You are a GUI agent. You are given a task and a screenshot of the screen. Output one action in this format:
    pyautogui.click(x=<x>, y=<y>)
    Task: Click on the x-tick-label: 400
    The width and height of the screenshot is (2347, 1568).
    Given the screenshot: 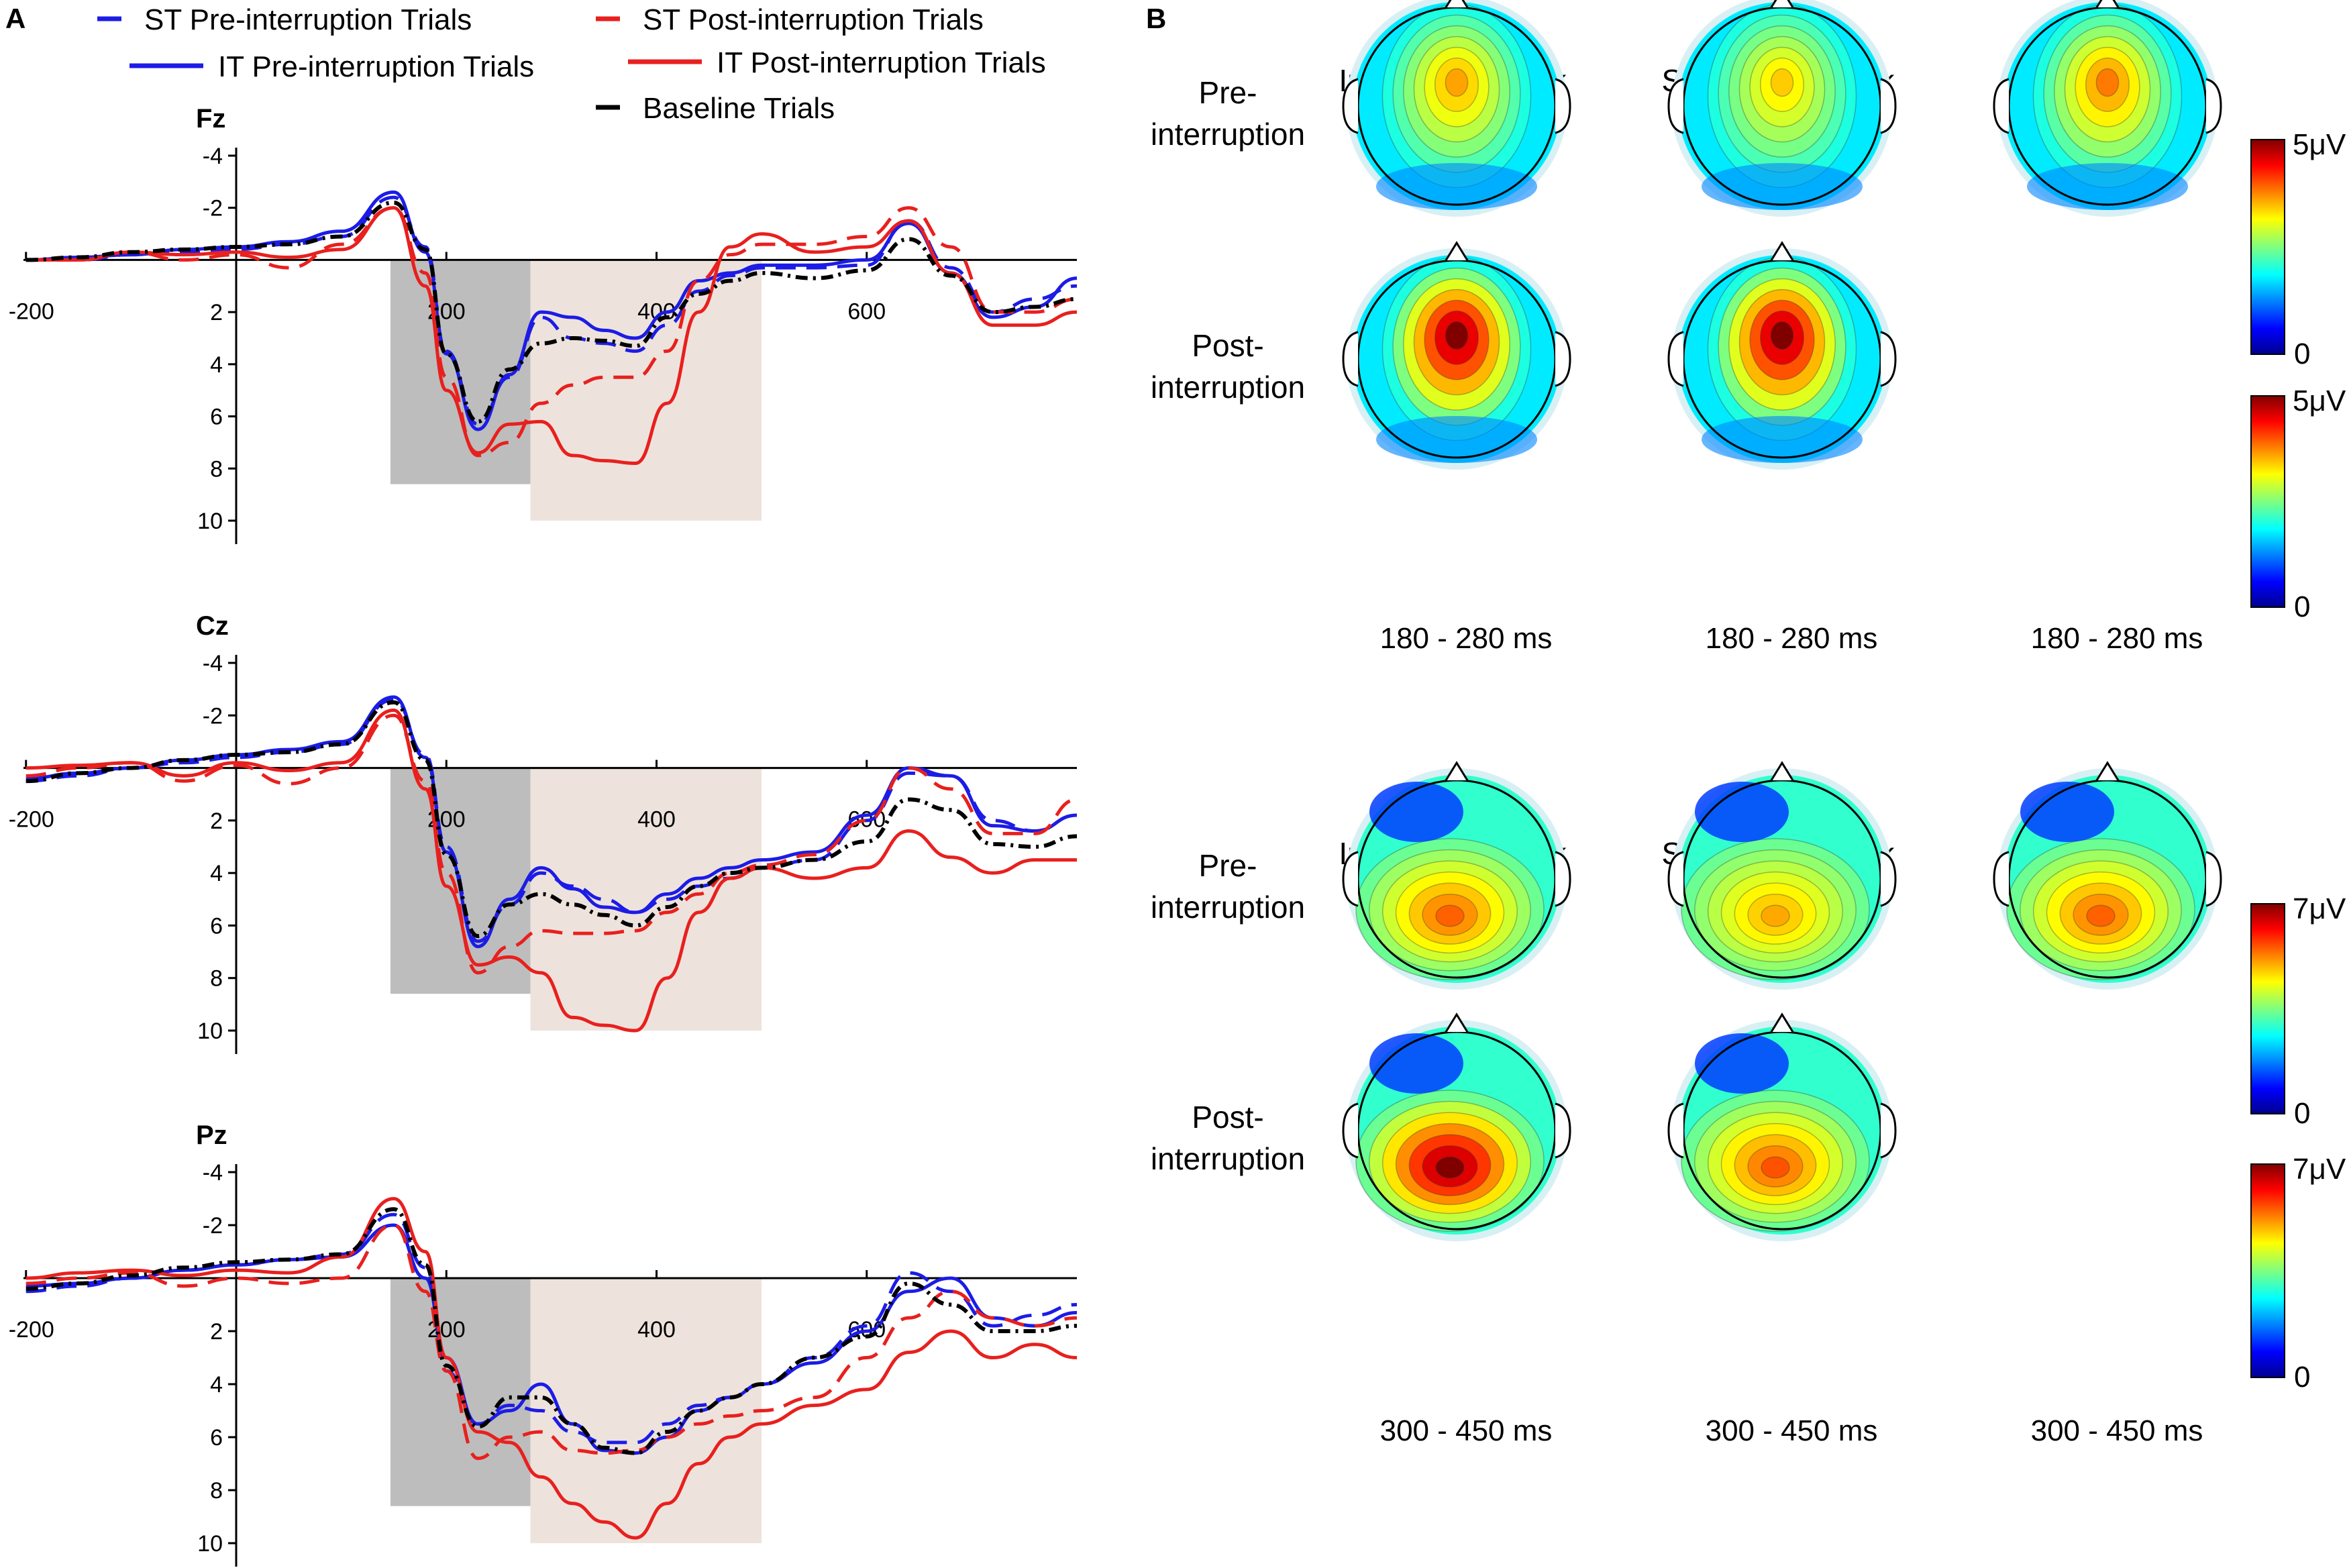 What is the action you would take?
    pyautogui.click(x=656, y=820)
    